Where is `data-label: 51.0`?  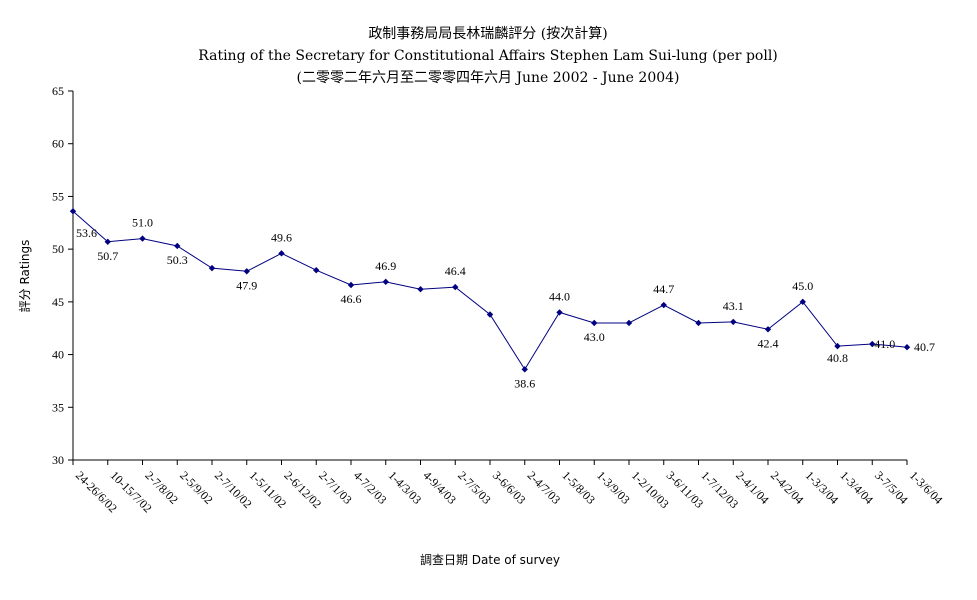 data-label: 51.0 is located at coordinates (142, 223).